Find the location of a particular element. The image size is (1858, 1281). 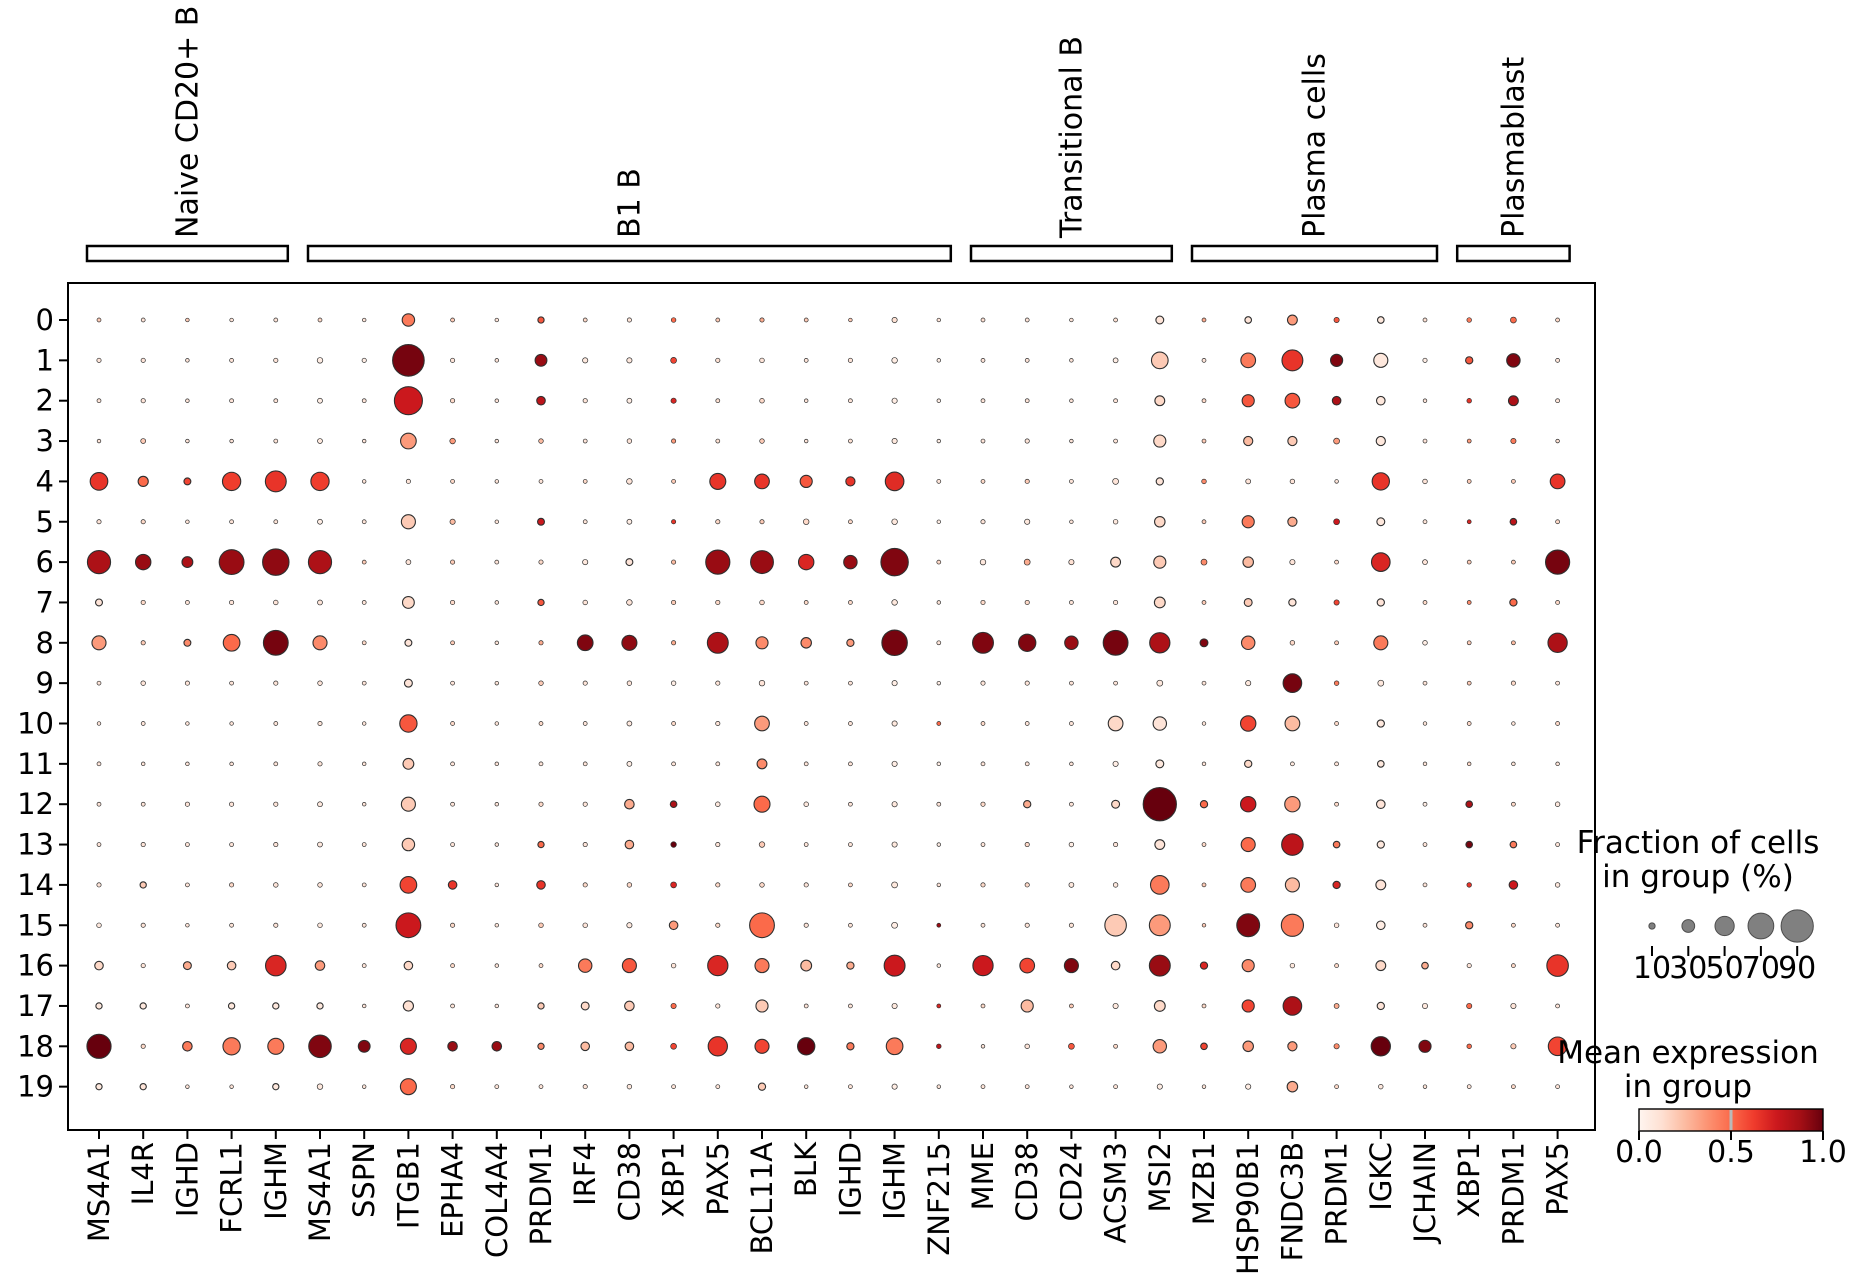

dot-cluster14-IRF4 is located at coordinates (585, 885).